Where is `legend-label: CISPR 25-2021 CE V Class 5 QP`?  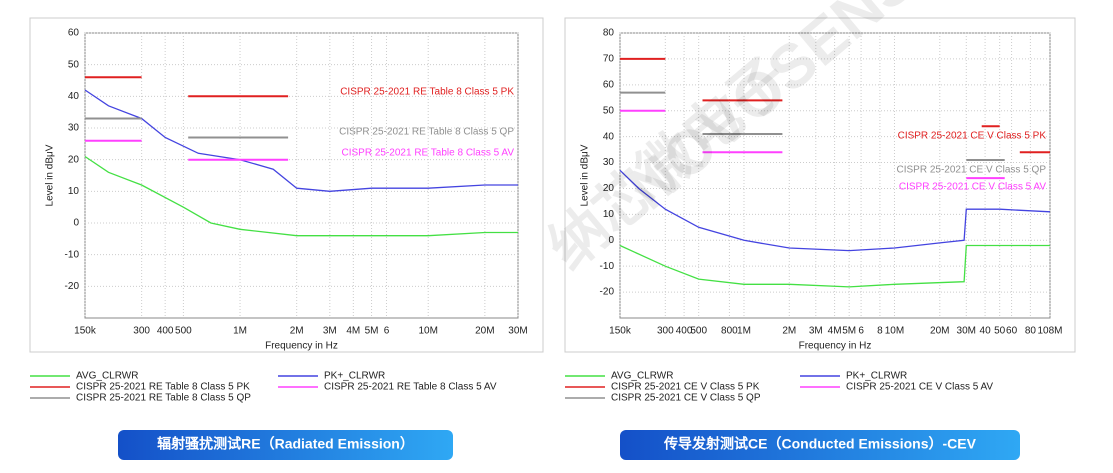
legend-label: CISPR 25-2021 CE V Class 5 QP is located at coordinates (686, 398).